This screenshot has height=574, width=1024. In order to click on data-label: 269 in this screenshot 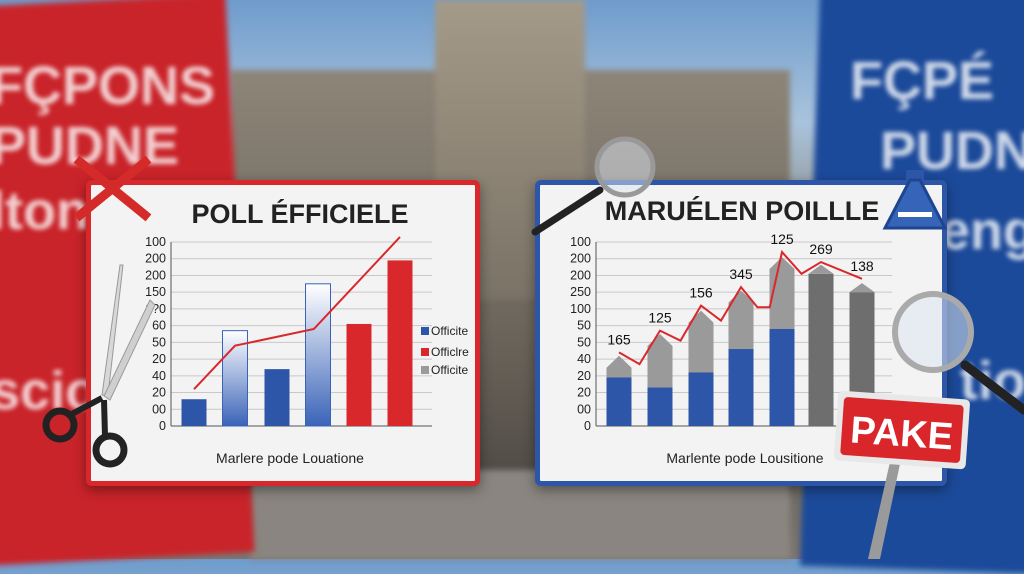, I will do `click(821, 249)`.